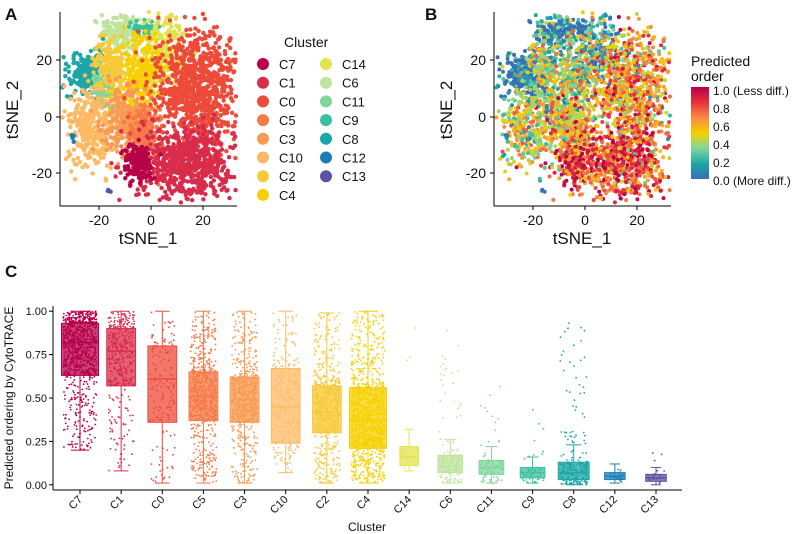  Describe the element at coordinates (263, 176) in the screenshot. I see `legend-swatch-c2` at that location.